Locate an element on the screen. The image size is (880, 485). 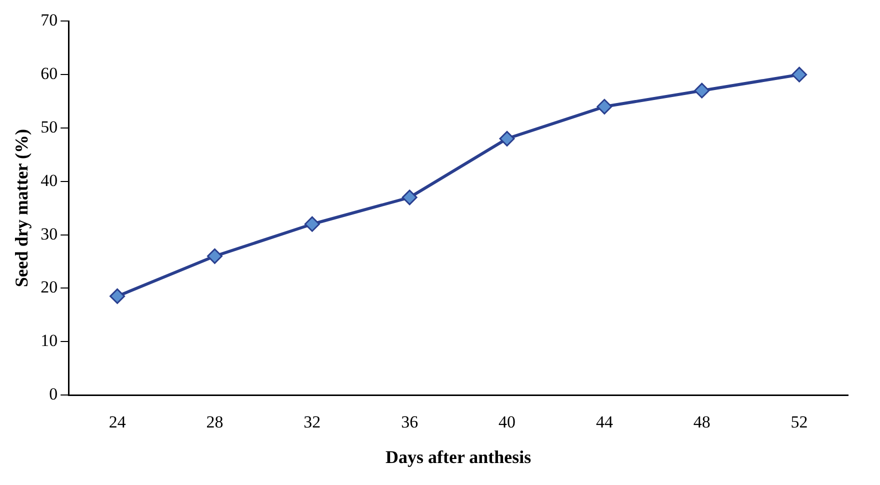
y-axis-title: Seed dry matter (%) is located at coordinates (21, 208).